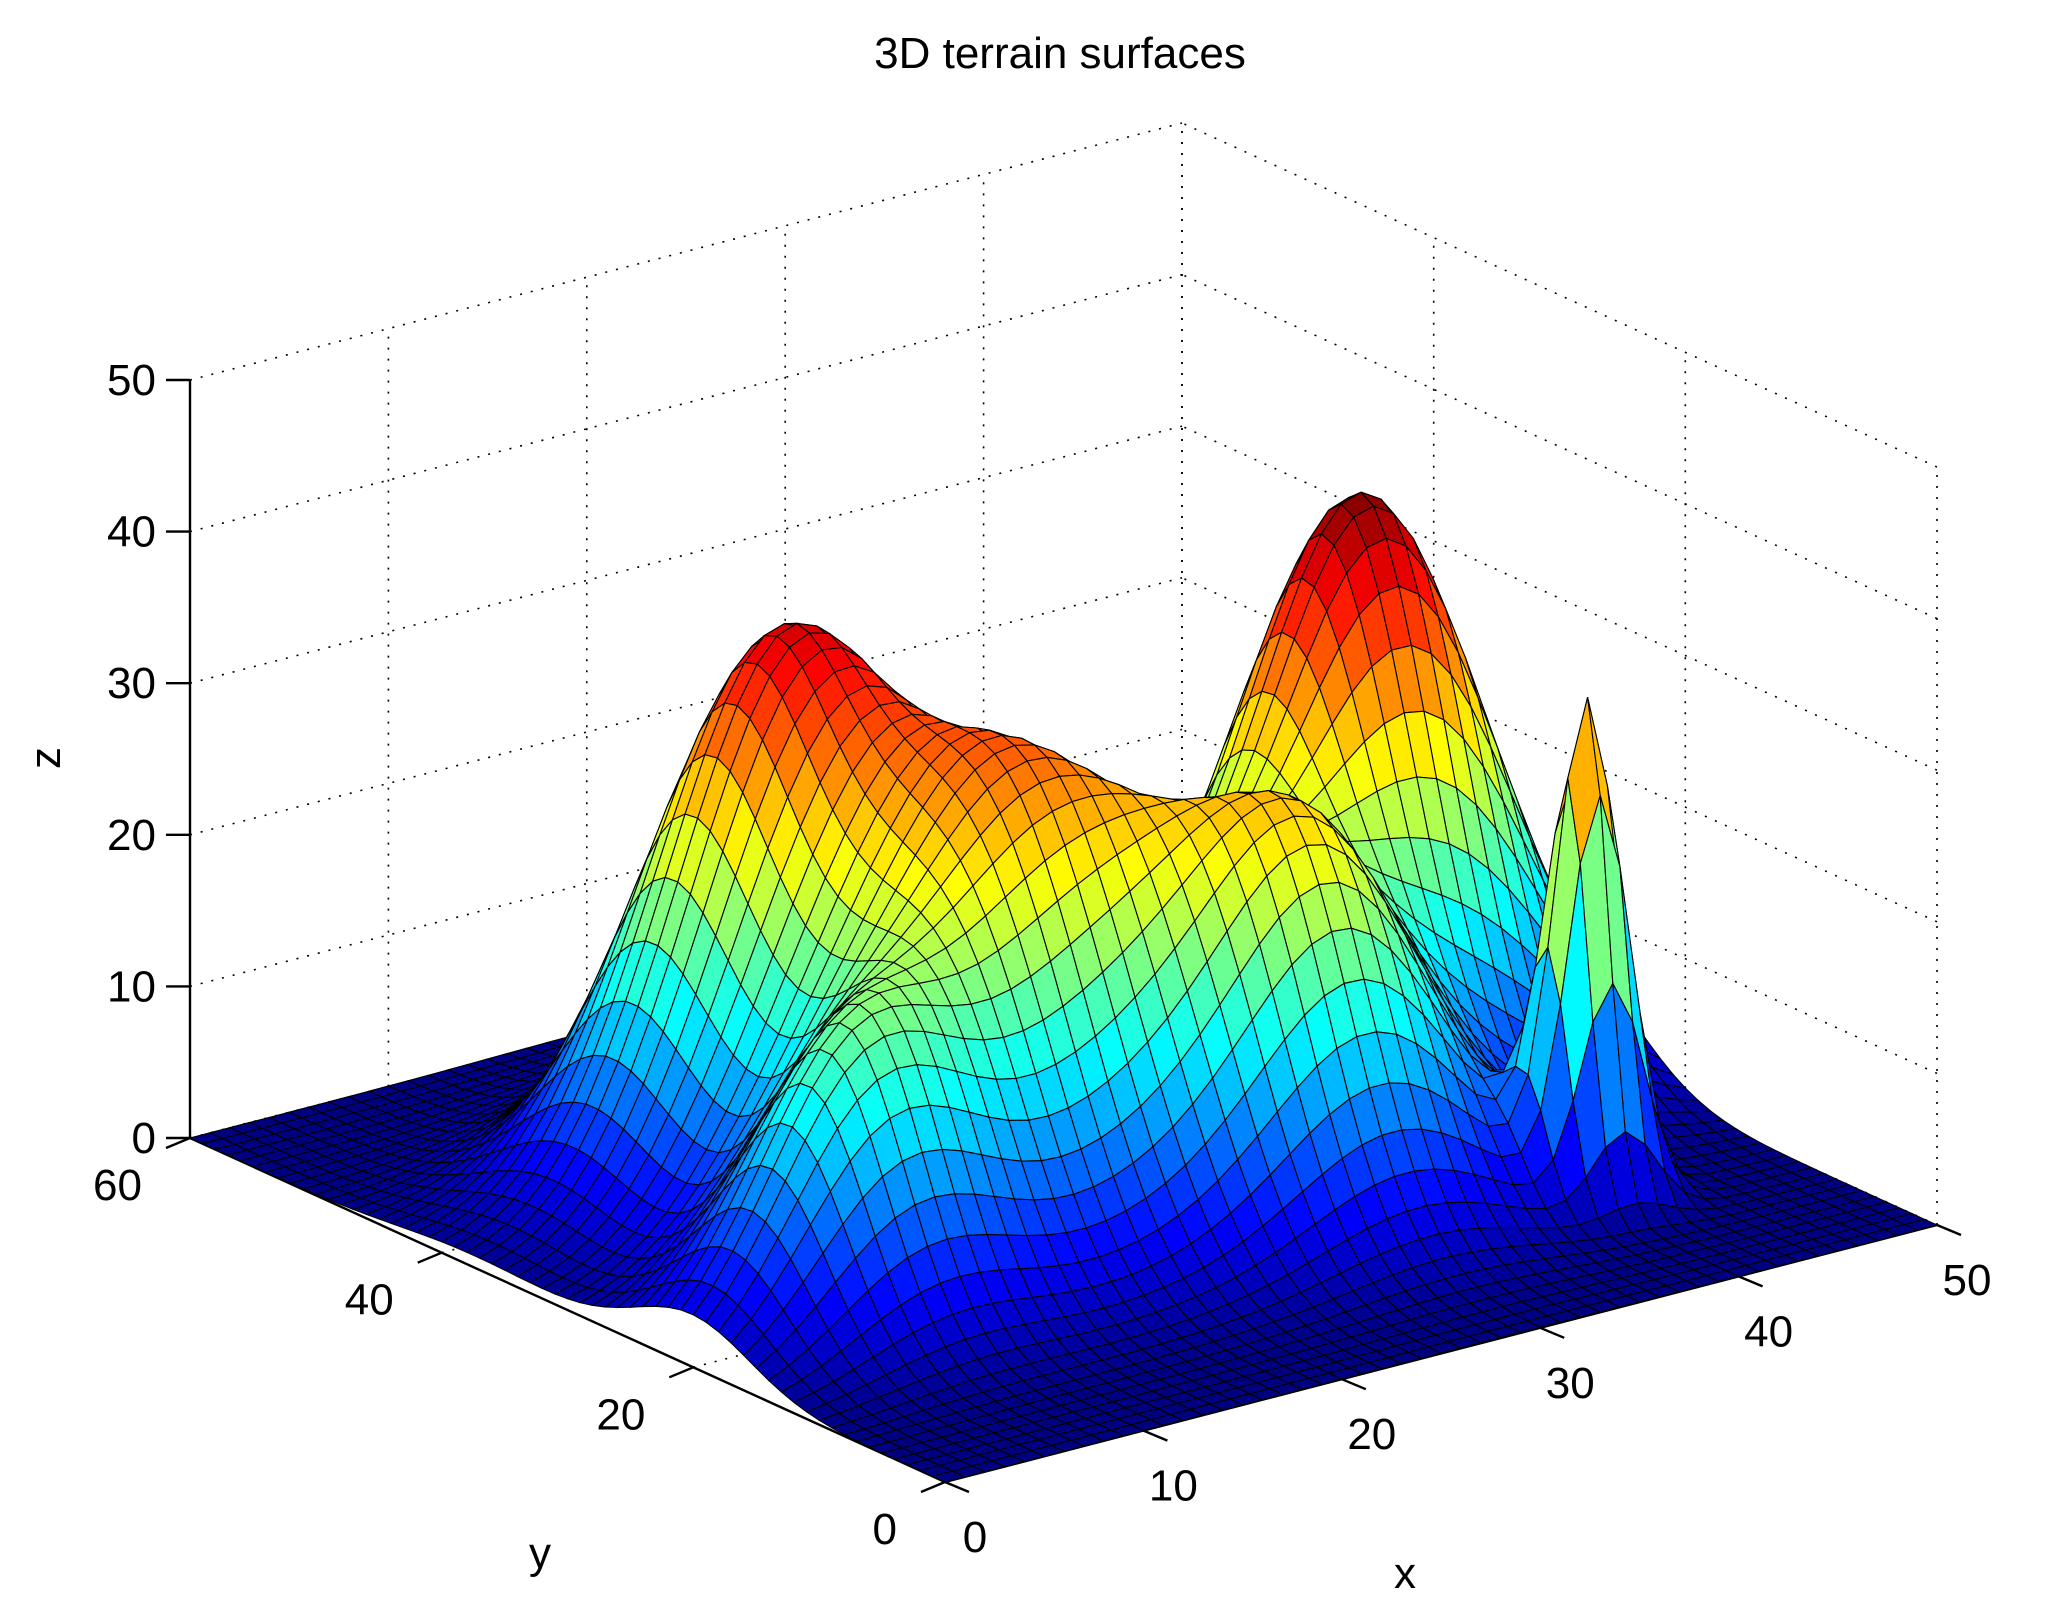 Image resolution: width=2047 pixels, height=1612 pixels. What do you see at coordinates (369, 1300) in the screenshot?
I see `y-tick-label: 40` at bounding box center [369, 1300].